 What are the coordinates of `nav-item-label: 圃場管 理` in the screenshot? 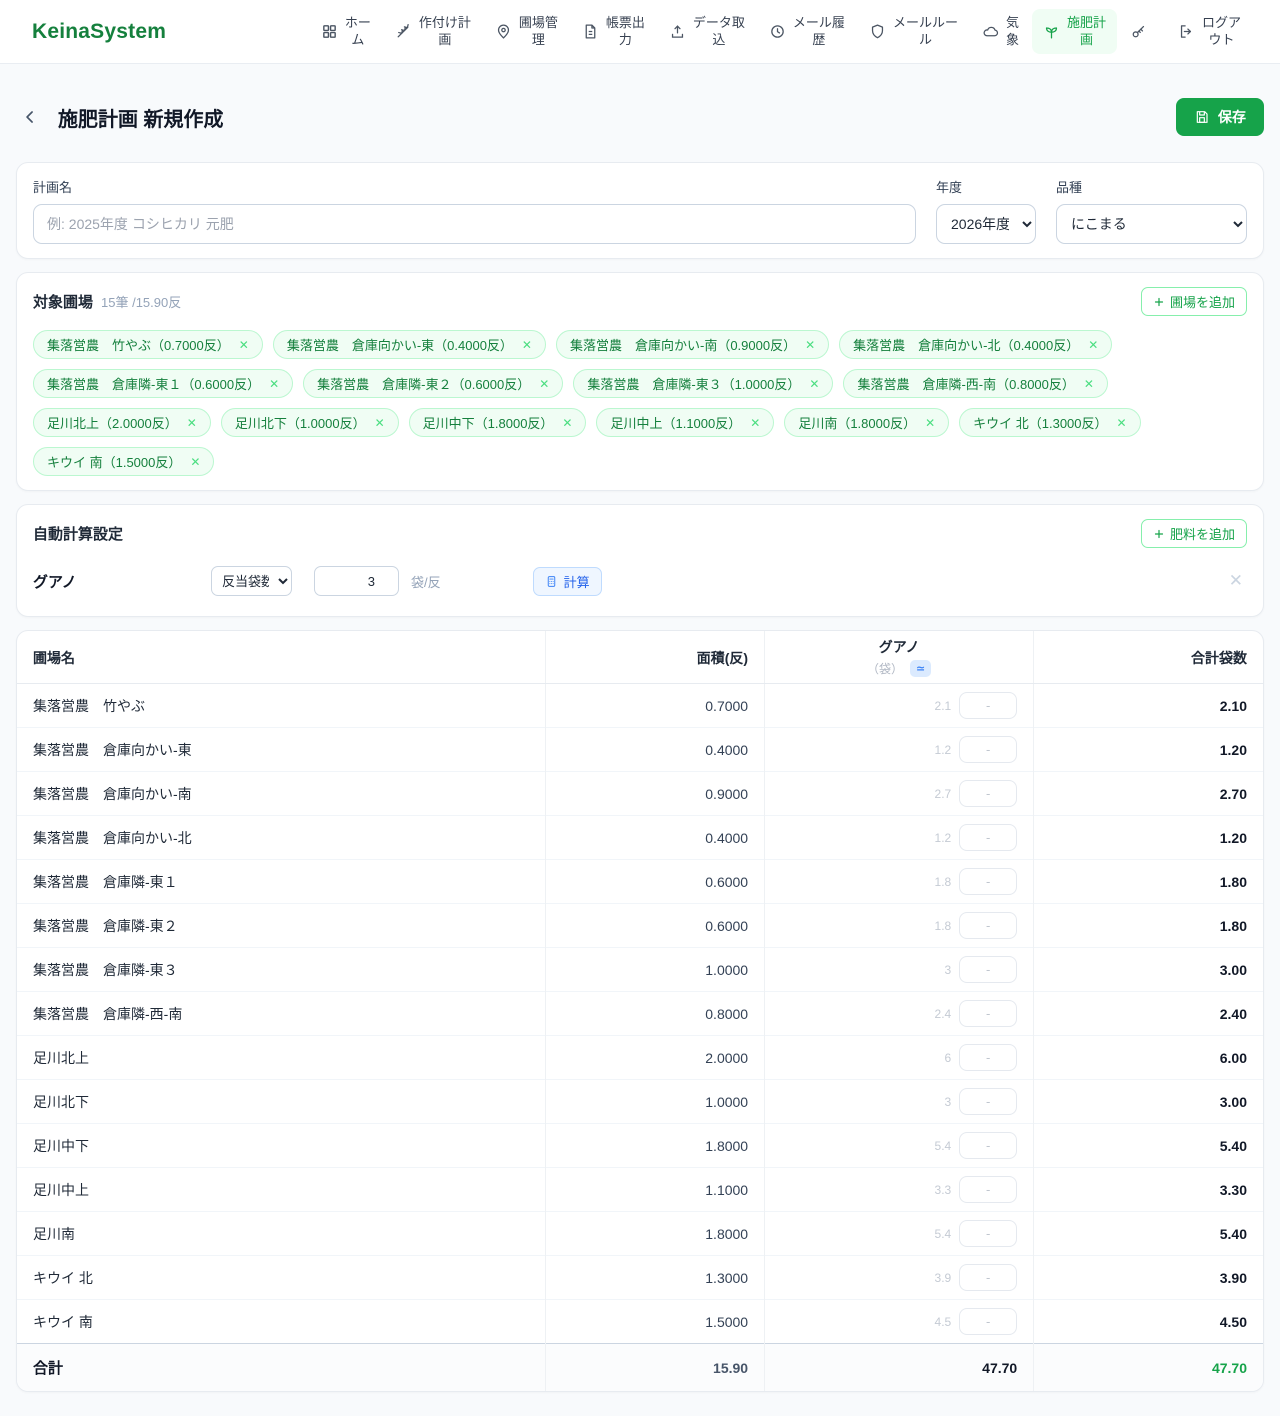 It's located at (538, 30).